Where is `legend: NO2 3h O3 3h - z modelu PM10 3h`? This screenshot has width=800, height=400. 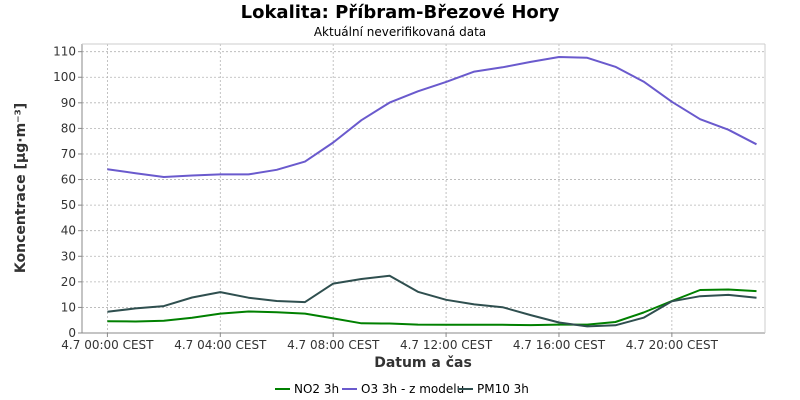 legend: NO2 3h O3 3h - z modelu PM10 3h is located at coordinates (402, 389).